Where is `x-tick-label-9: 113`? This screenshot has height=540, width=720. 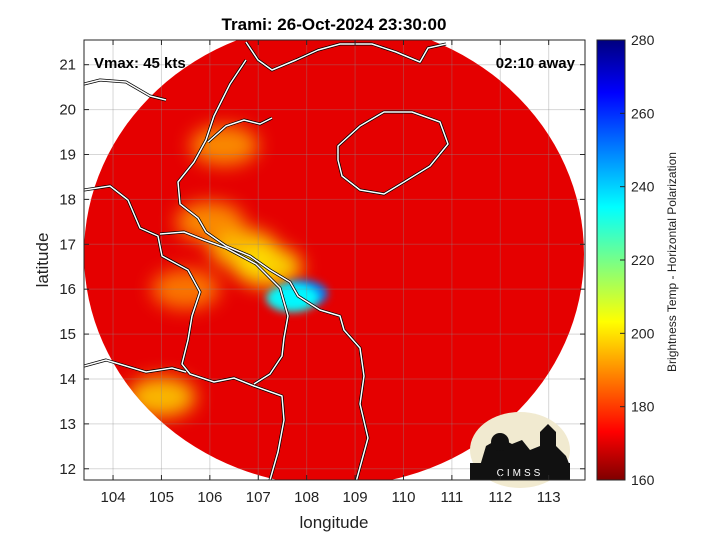 x-tick-label-9: 113 is located at coordinates (549, 497).